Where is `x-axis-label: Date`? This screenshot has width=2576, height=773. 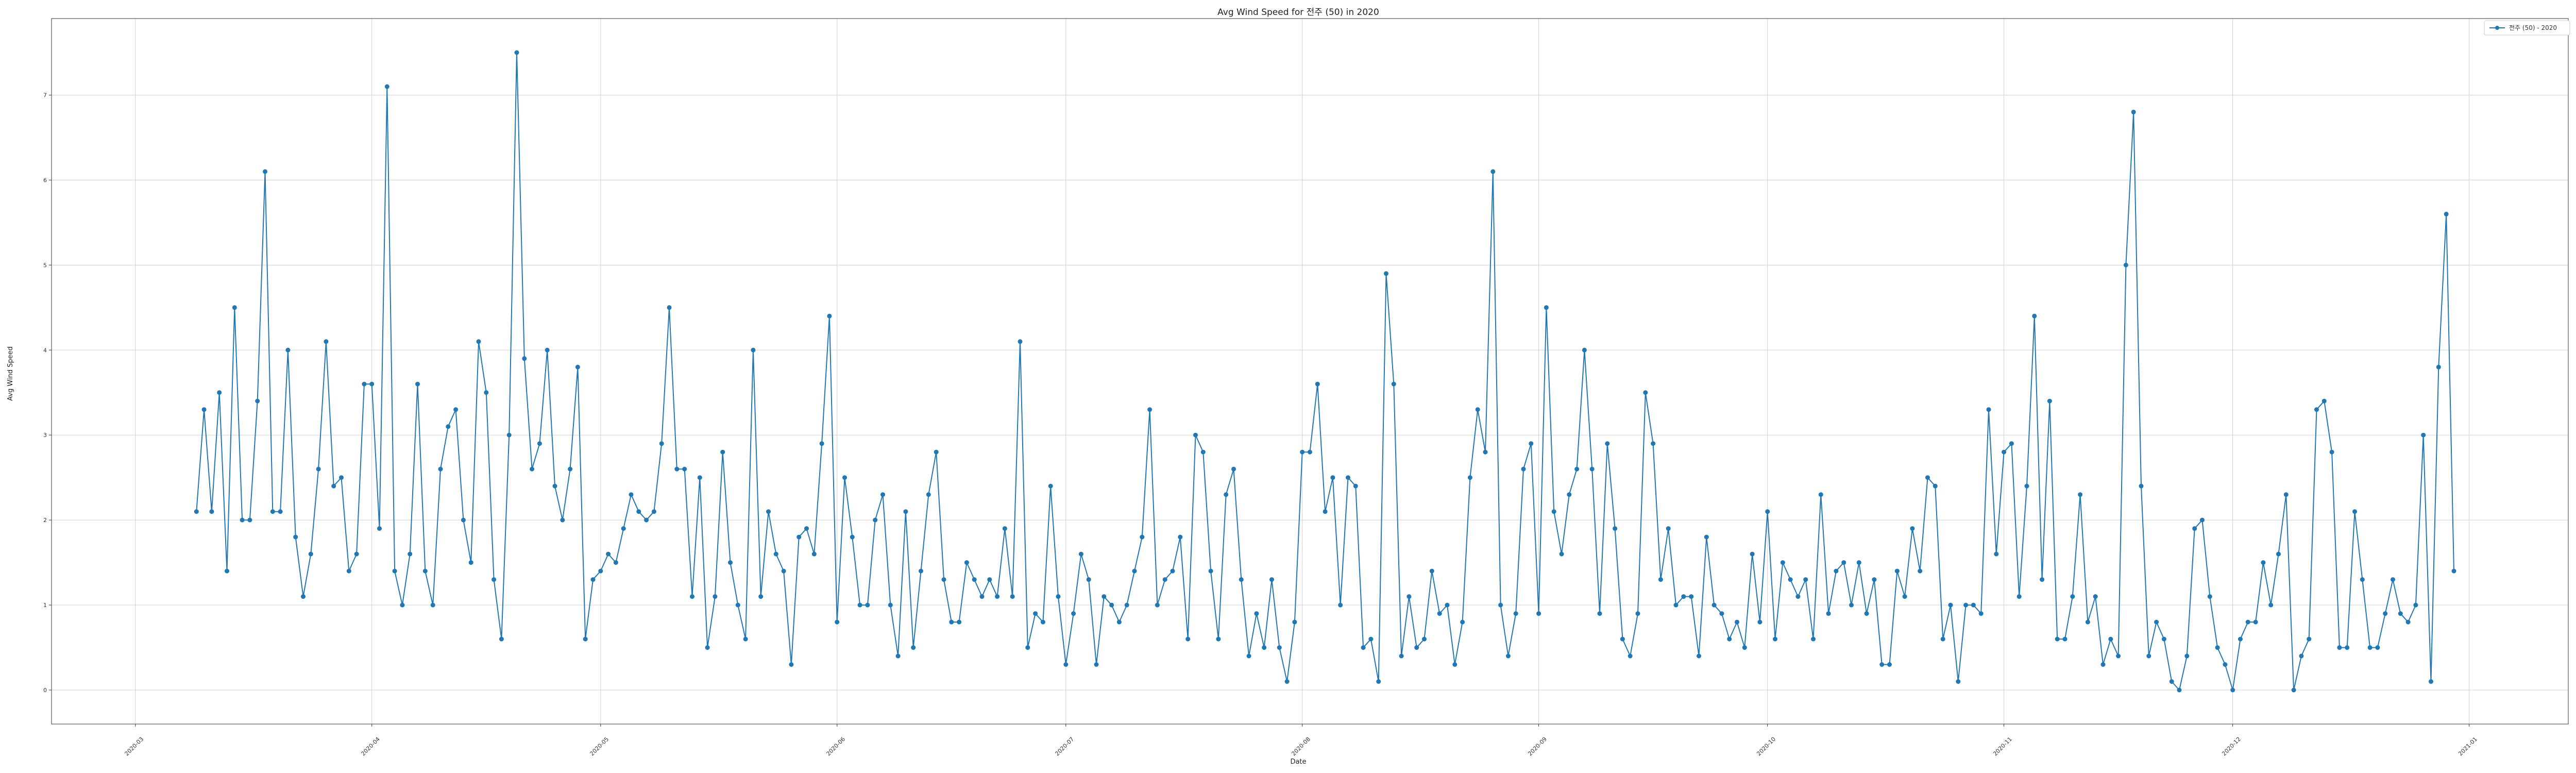 x-axis-label: Date is located at coordinates (1298, 762).